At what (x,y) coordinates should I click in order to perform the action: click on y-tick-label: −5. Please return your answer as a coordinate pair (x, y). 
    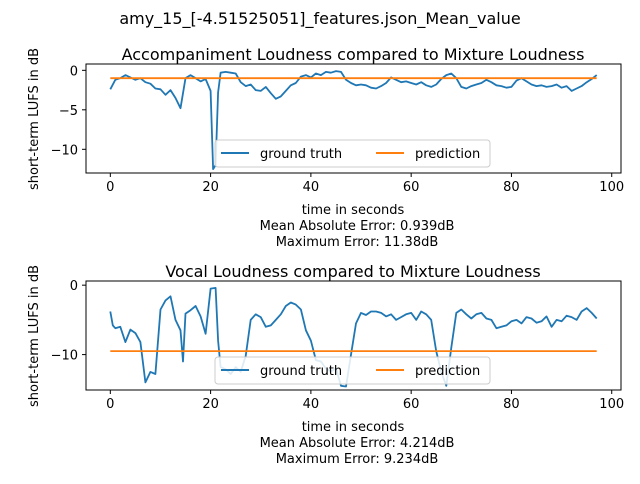
    Looking at the image, I should click on (68, 111).